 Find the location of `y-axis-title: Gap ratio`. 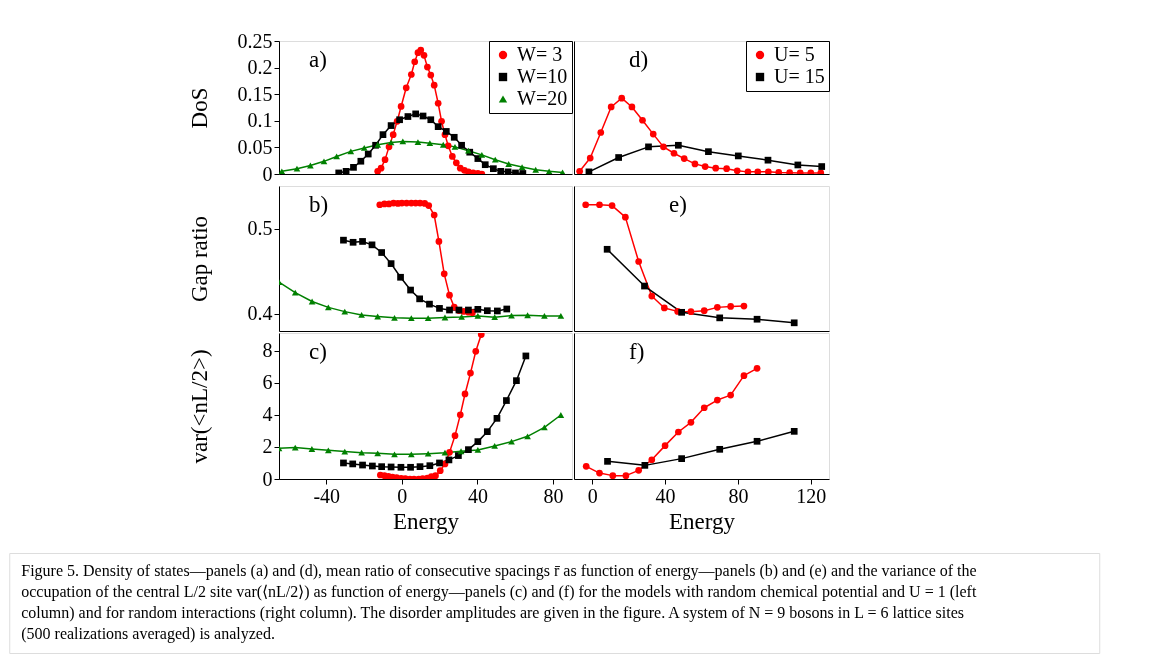

y-axis-title: Gap ratio is located at coordinates (199, 259).